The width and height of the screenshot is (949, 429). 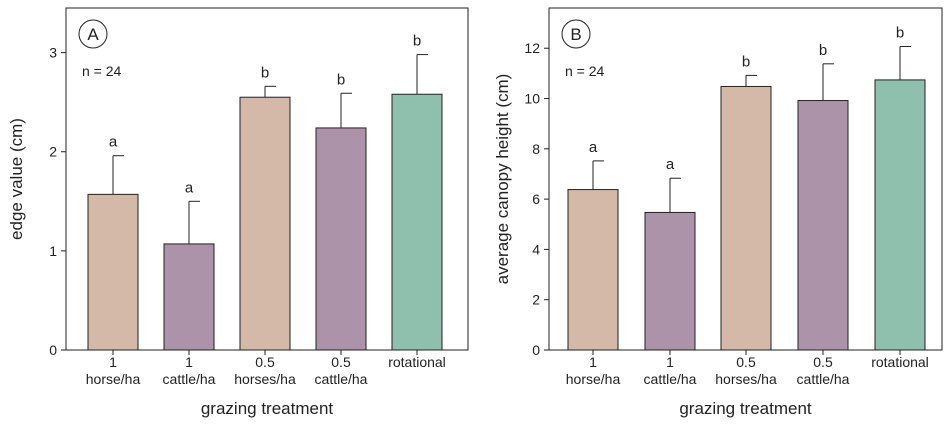 What do you see at coordinates (53, 53) in the screenshot?
I see `y-tick-label: 3` at bounding box center [53, 53].